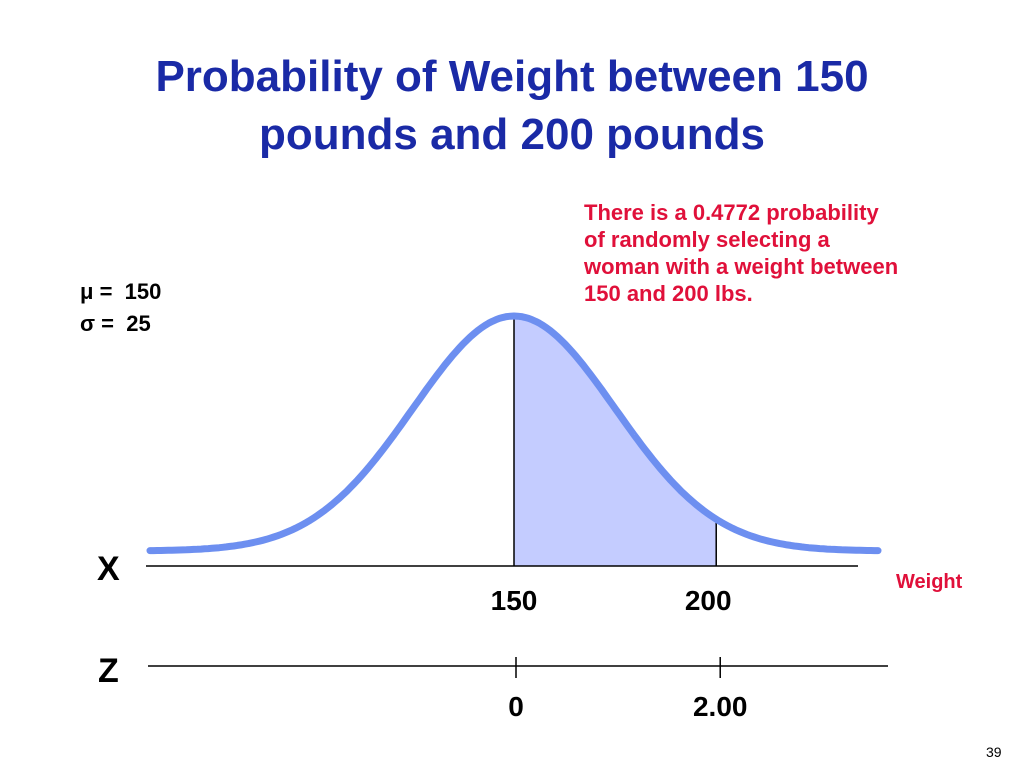  What do you see at coordinates (514, 600) in the screenshot?
I see `x-tick-label-150: 150` at bounding box center [514, 600].